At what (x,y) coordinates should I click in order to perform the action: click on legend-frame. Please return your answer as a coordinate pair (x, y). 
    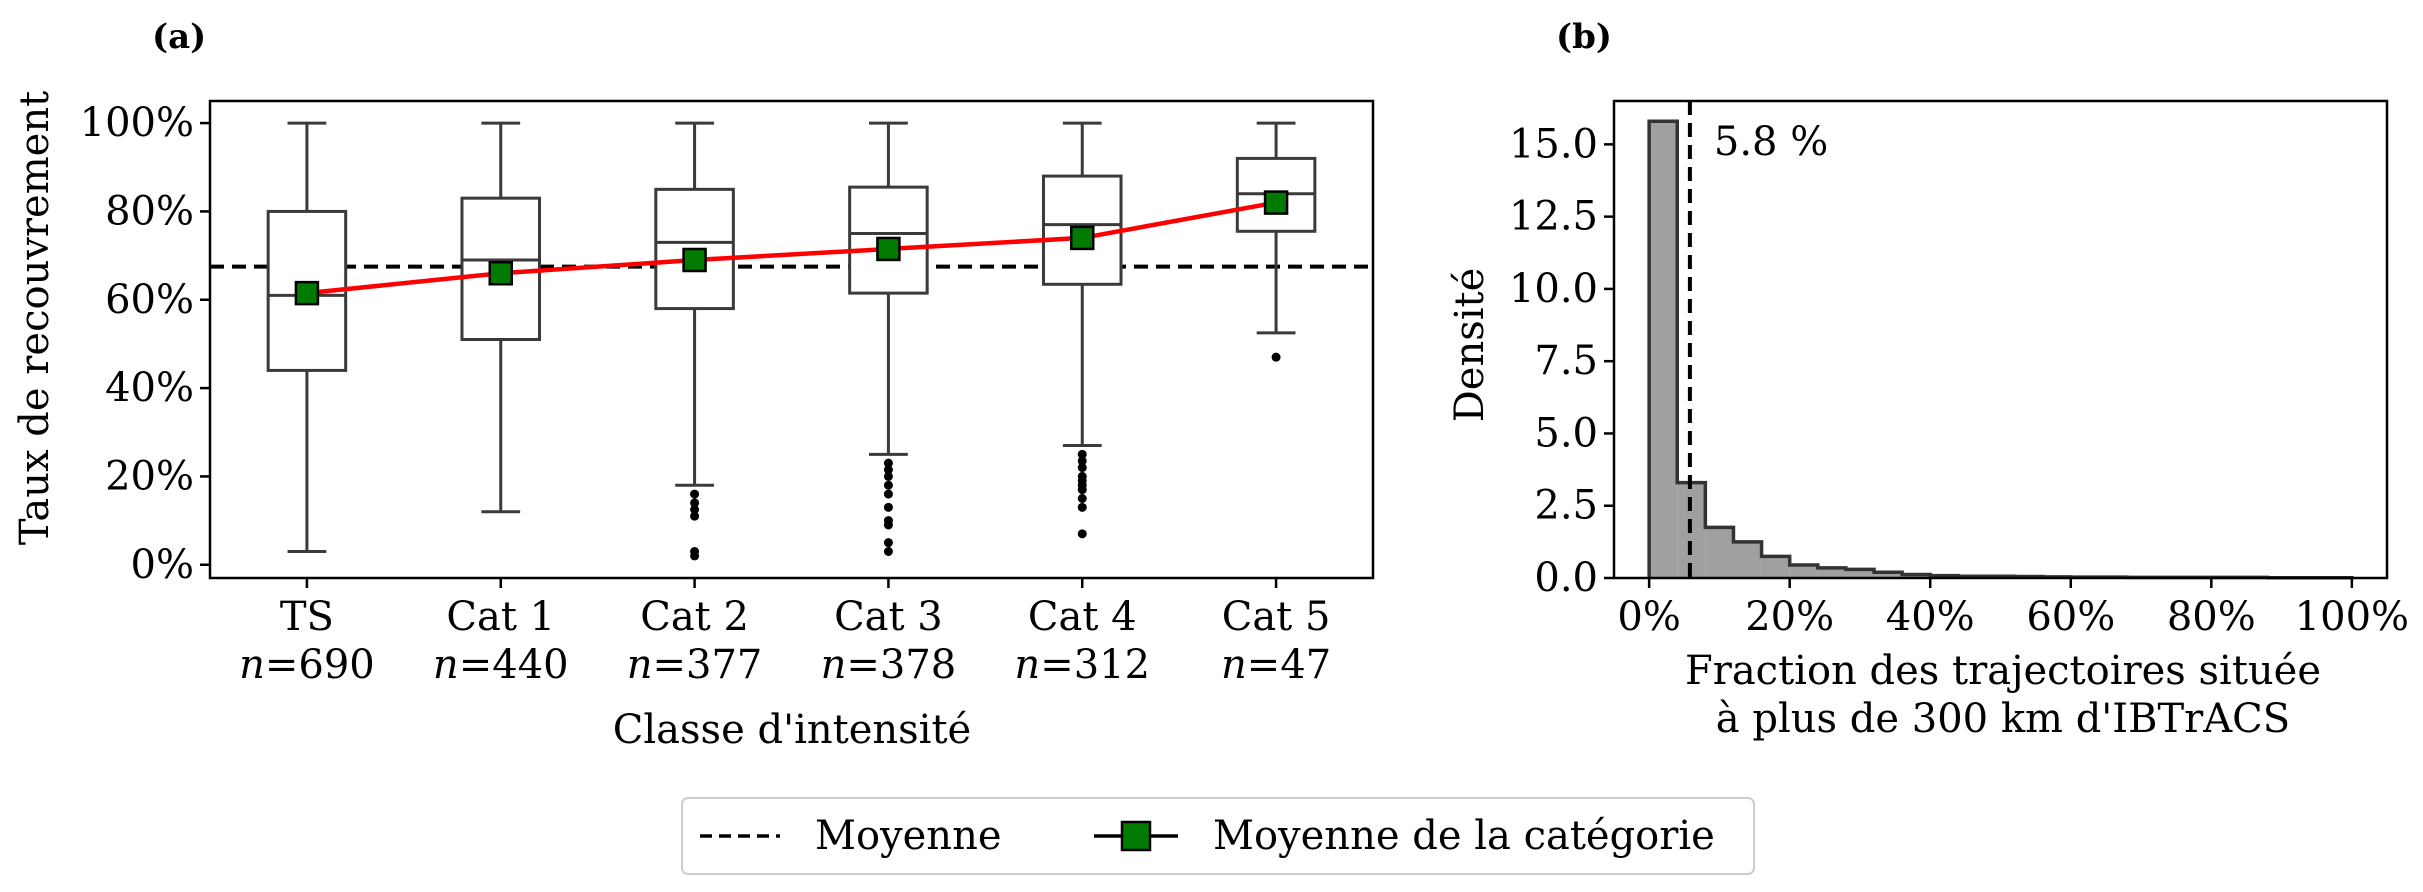
    Looking at the image, I should click on (1218, 836).